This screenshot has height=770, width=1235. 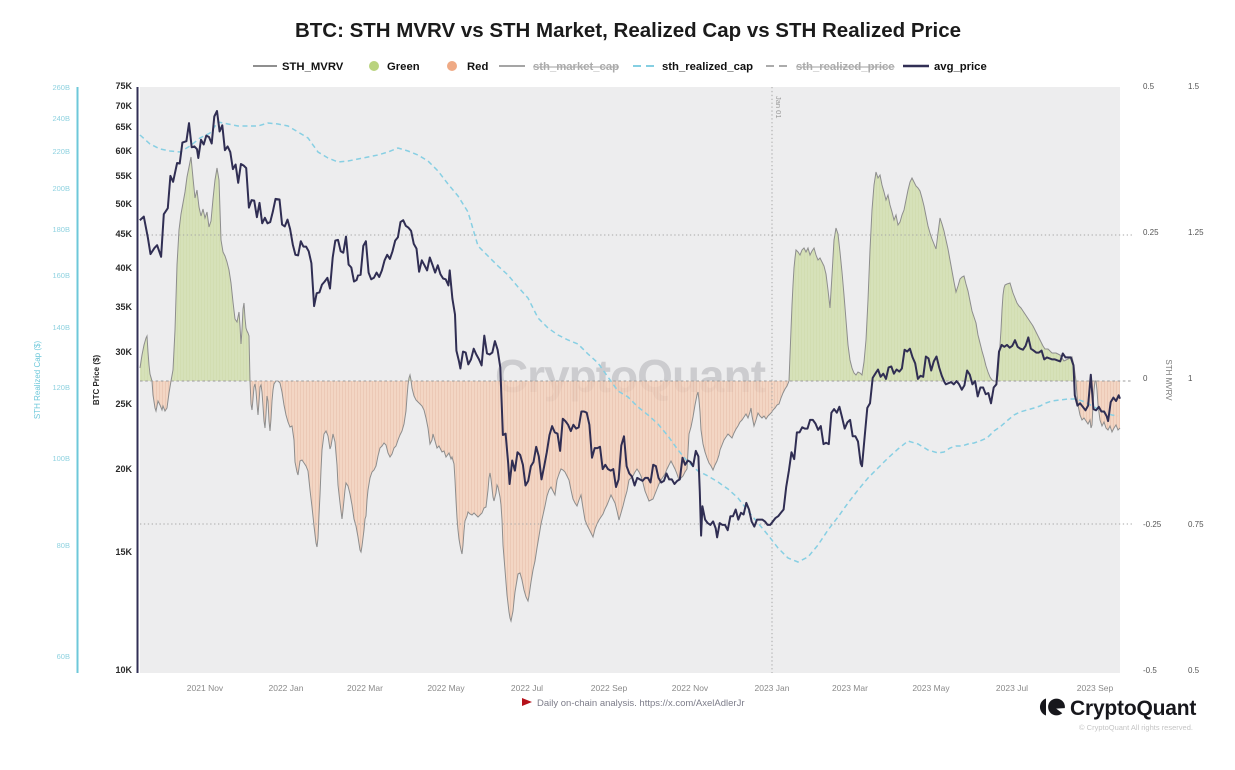 I want to click on svg-text: 1, so click(x=1190, y=378).